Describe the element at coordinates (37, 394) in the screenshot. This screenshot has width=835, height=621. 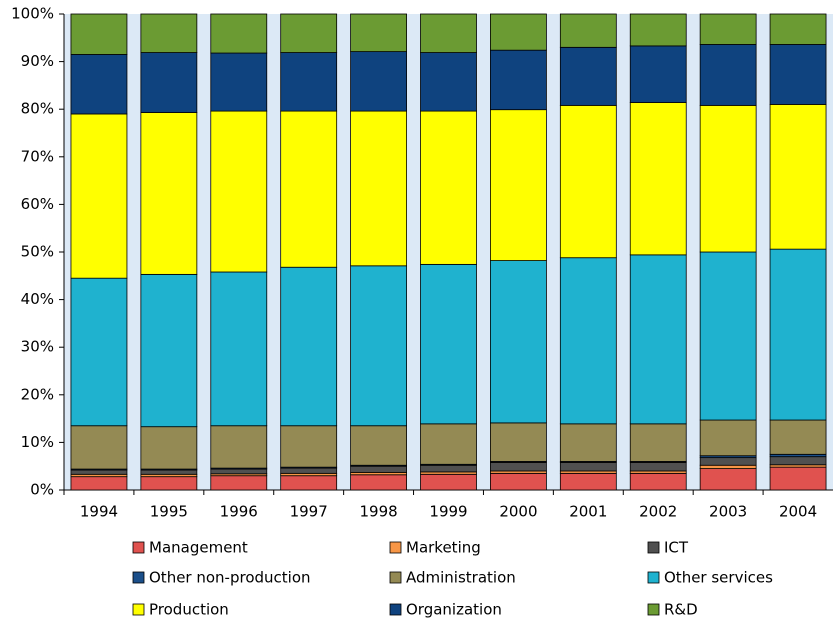
I see `y-tick-label: 20%` at that location.